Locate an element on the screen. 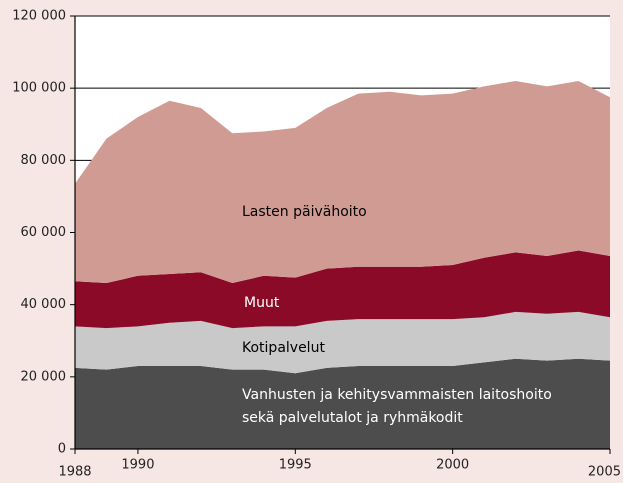 This screenshot has height=483, width=623. area-label-box: Lasten päivähoito is located at coordinates (304, 212).